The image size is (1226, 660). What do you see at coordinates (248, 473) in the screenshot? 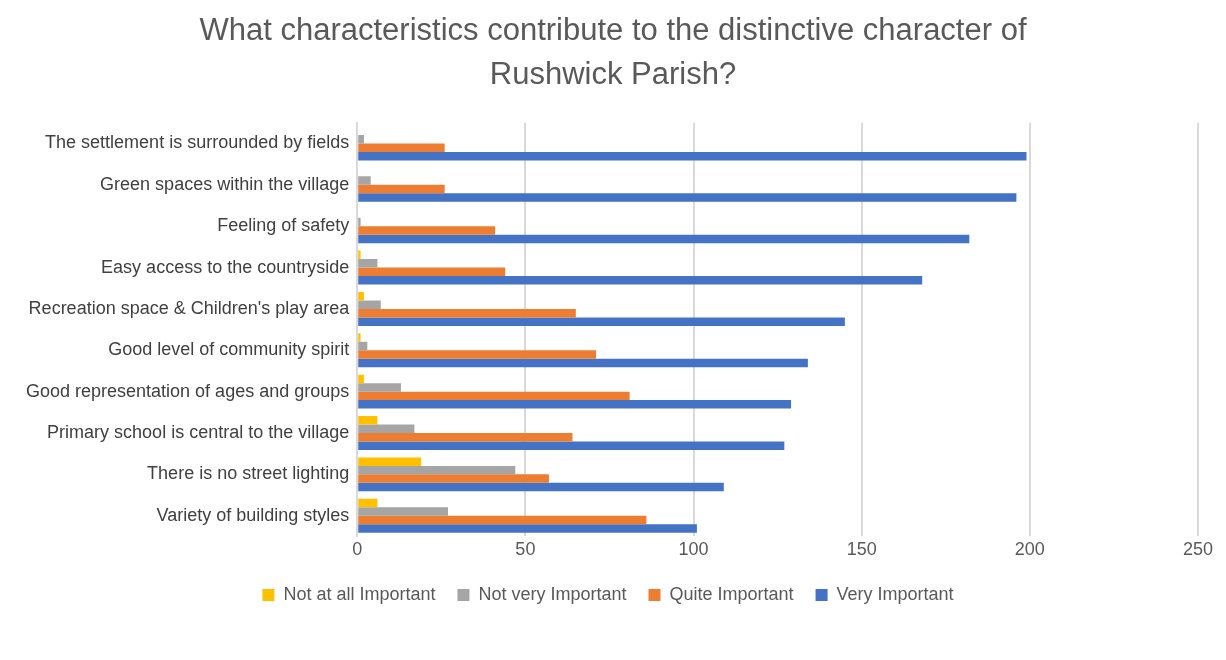
I see `y-tick-label: There is no street lighting` at bounding box center [248, 473].